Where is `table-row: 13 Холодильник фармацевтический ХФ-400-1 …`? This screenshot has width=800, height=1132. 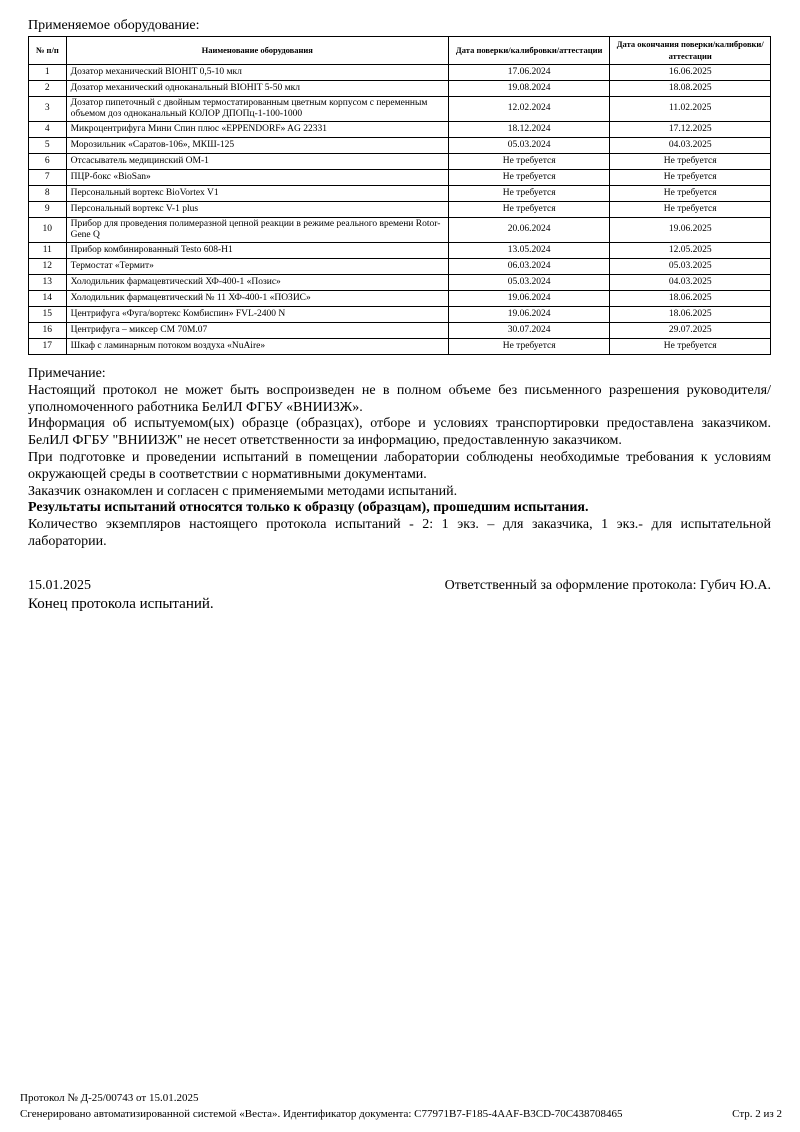 table-row: 13 Холодильник фармацевтический ХФ-400-1 … is located at coordinates (399, 282).